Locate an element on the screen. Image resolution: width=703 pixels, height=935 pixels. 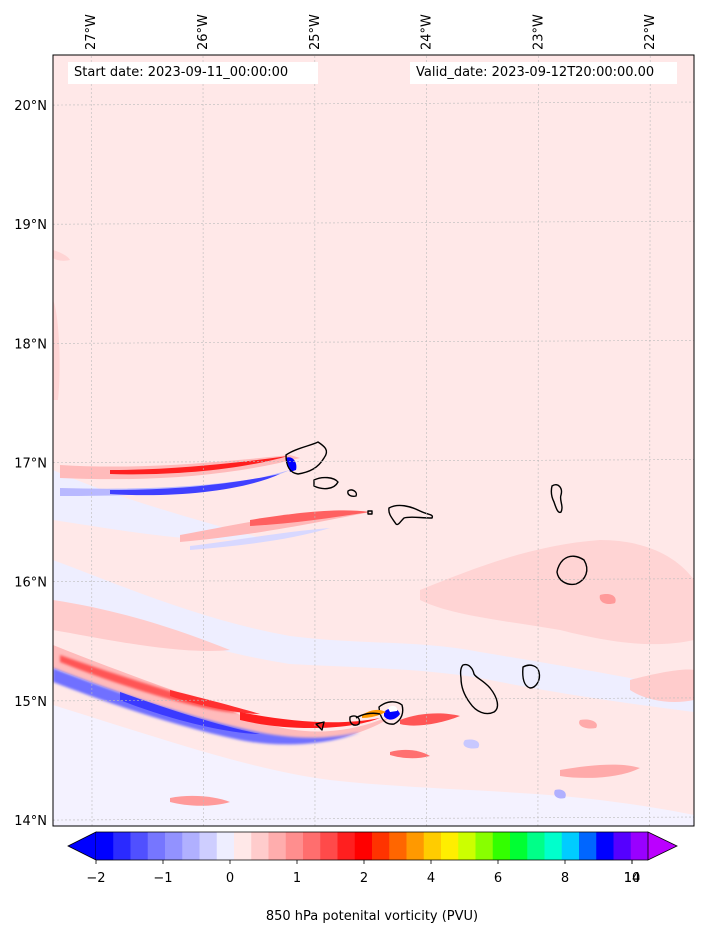
positive-dot-nw is located at coordinates (61, 255).